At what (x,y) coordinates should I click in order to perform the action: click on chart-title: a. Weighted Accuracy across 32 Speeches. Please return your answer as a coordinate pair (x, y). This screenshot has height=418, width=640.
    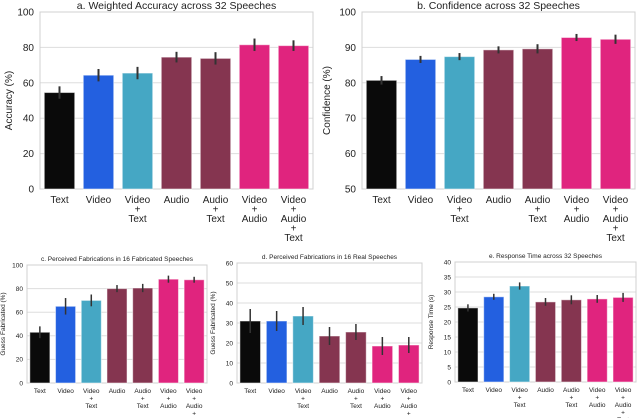
    Looking at the image, I should click on (176, 6).